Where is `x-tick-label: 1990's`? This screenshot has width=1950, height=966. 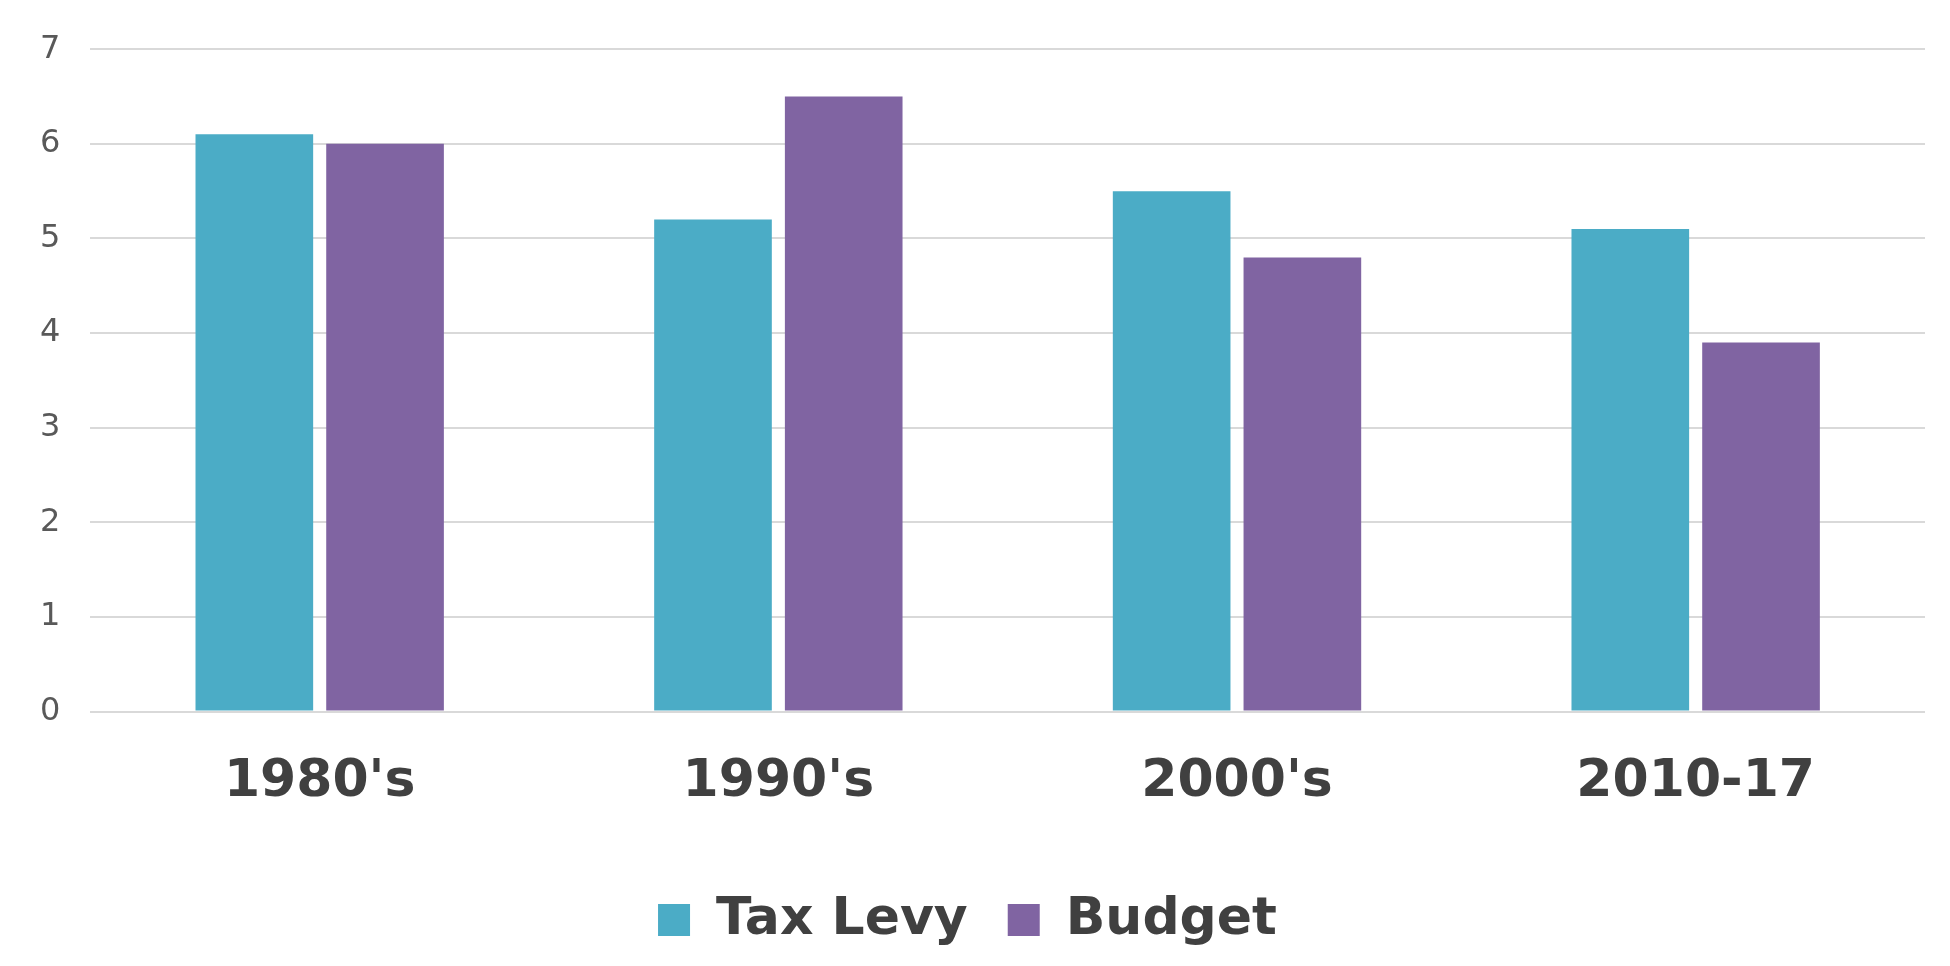
x-tick-label: 1990's is located at coordinates (778, 778).